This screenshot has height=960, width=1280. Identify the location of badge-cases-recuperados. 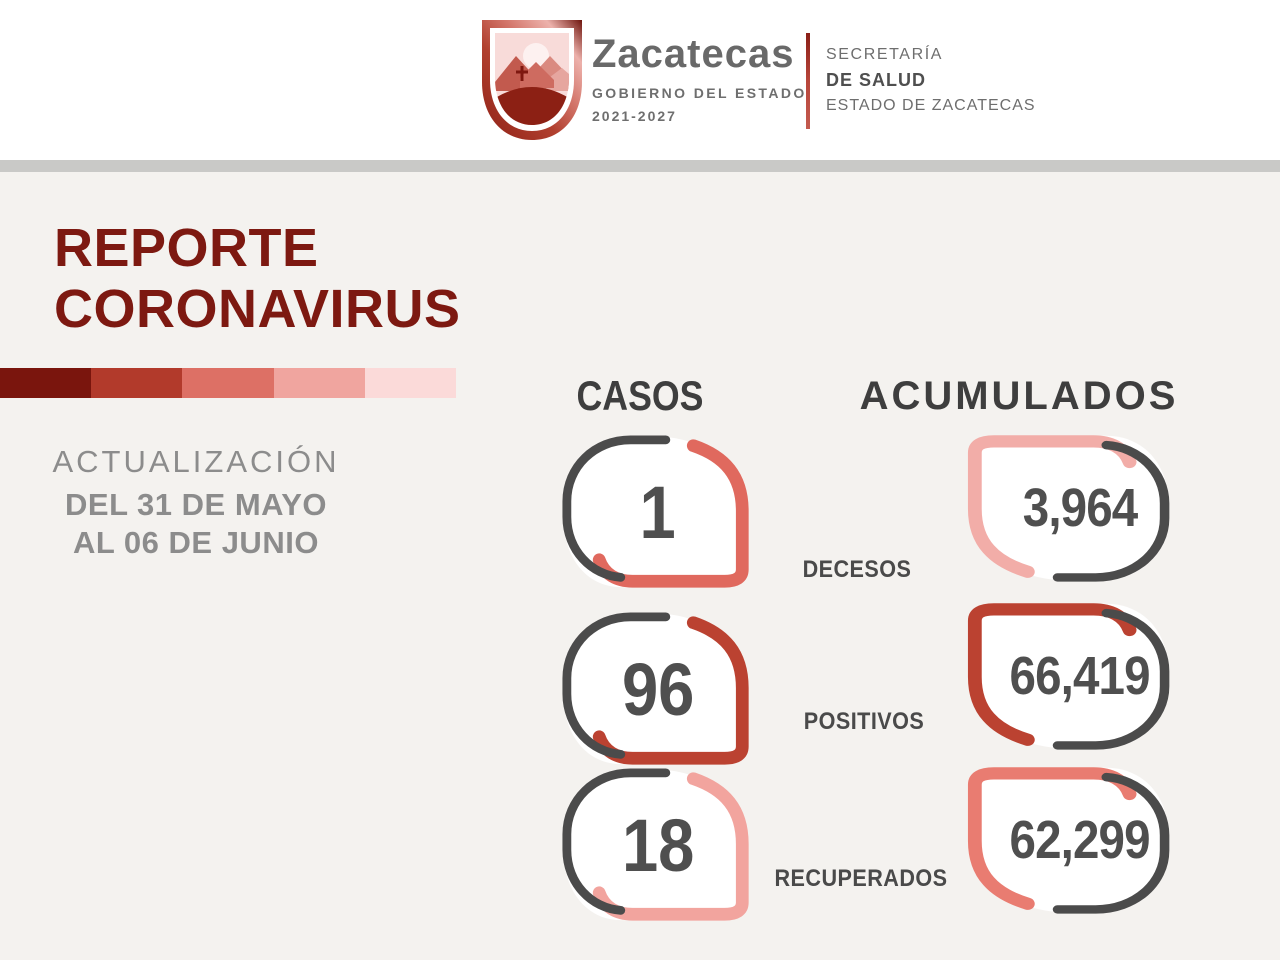
(655, 844).